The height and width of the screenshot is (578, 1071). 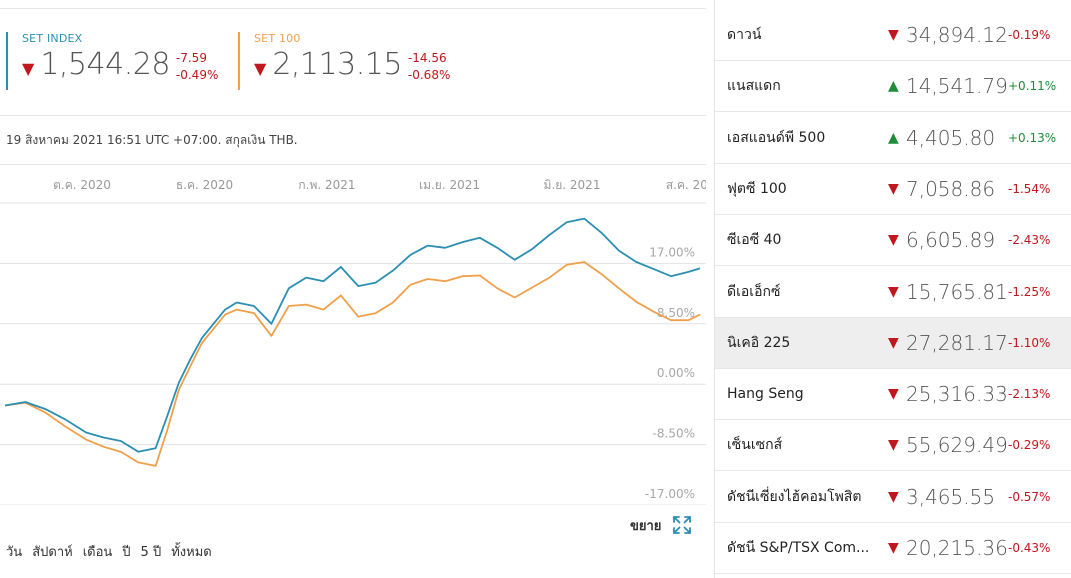 What do you see at coordinates (114, 551) in the screenshot?
I see `time-range-selector: วัน สัปดาห์ เดือน ปี 5 ปี ทั้งหมด` at bounding box center [114, 551].